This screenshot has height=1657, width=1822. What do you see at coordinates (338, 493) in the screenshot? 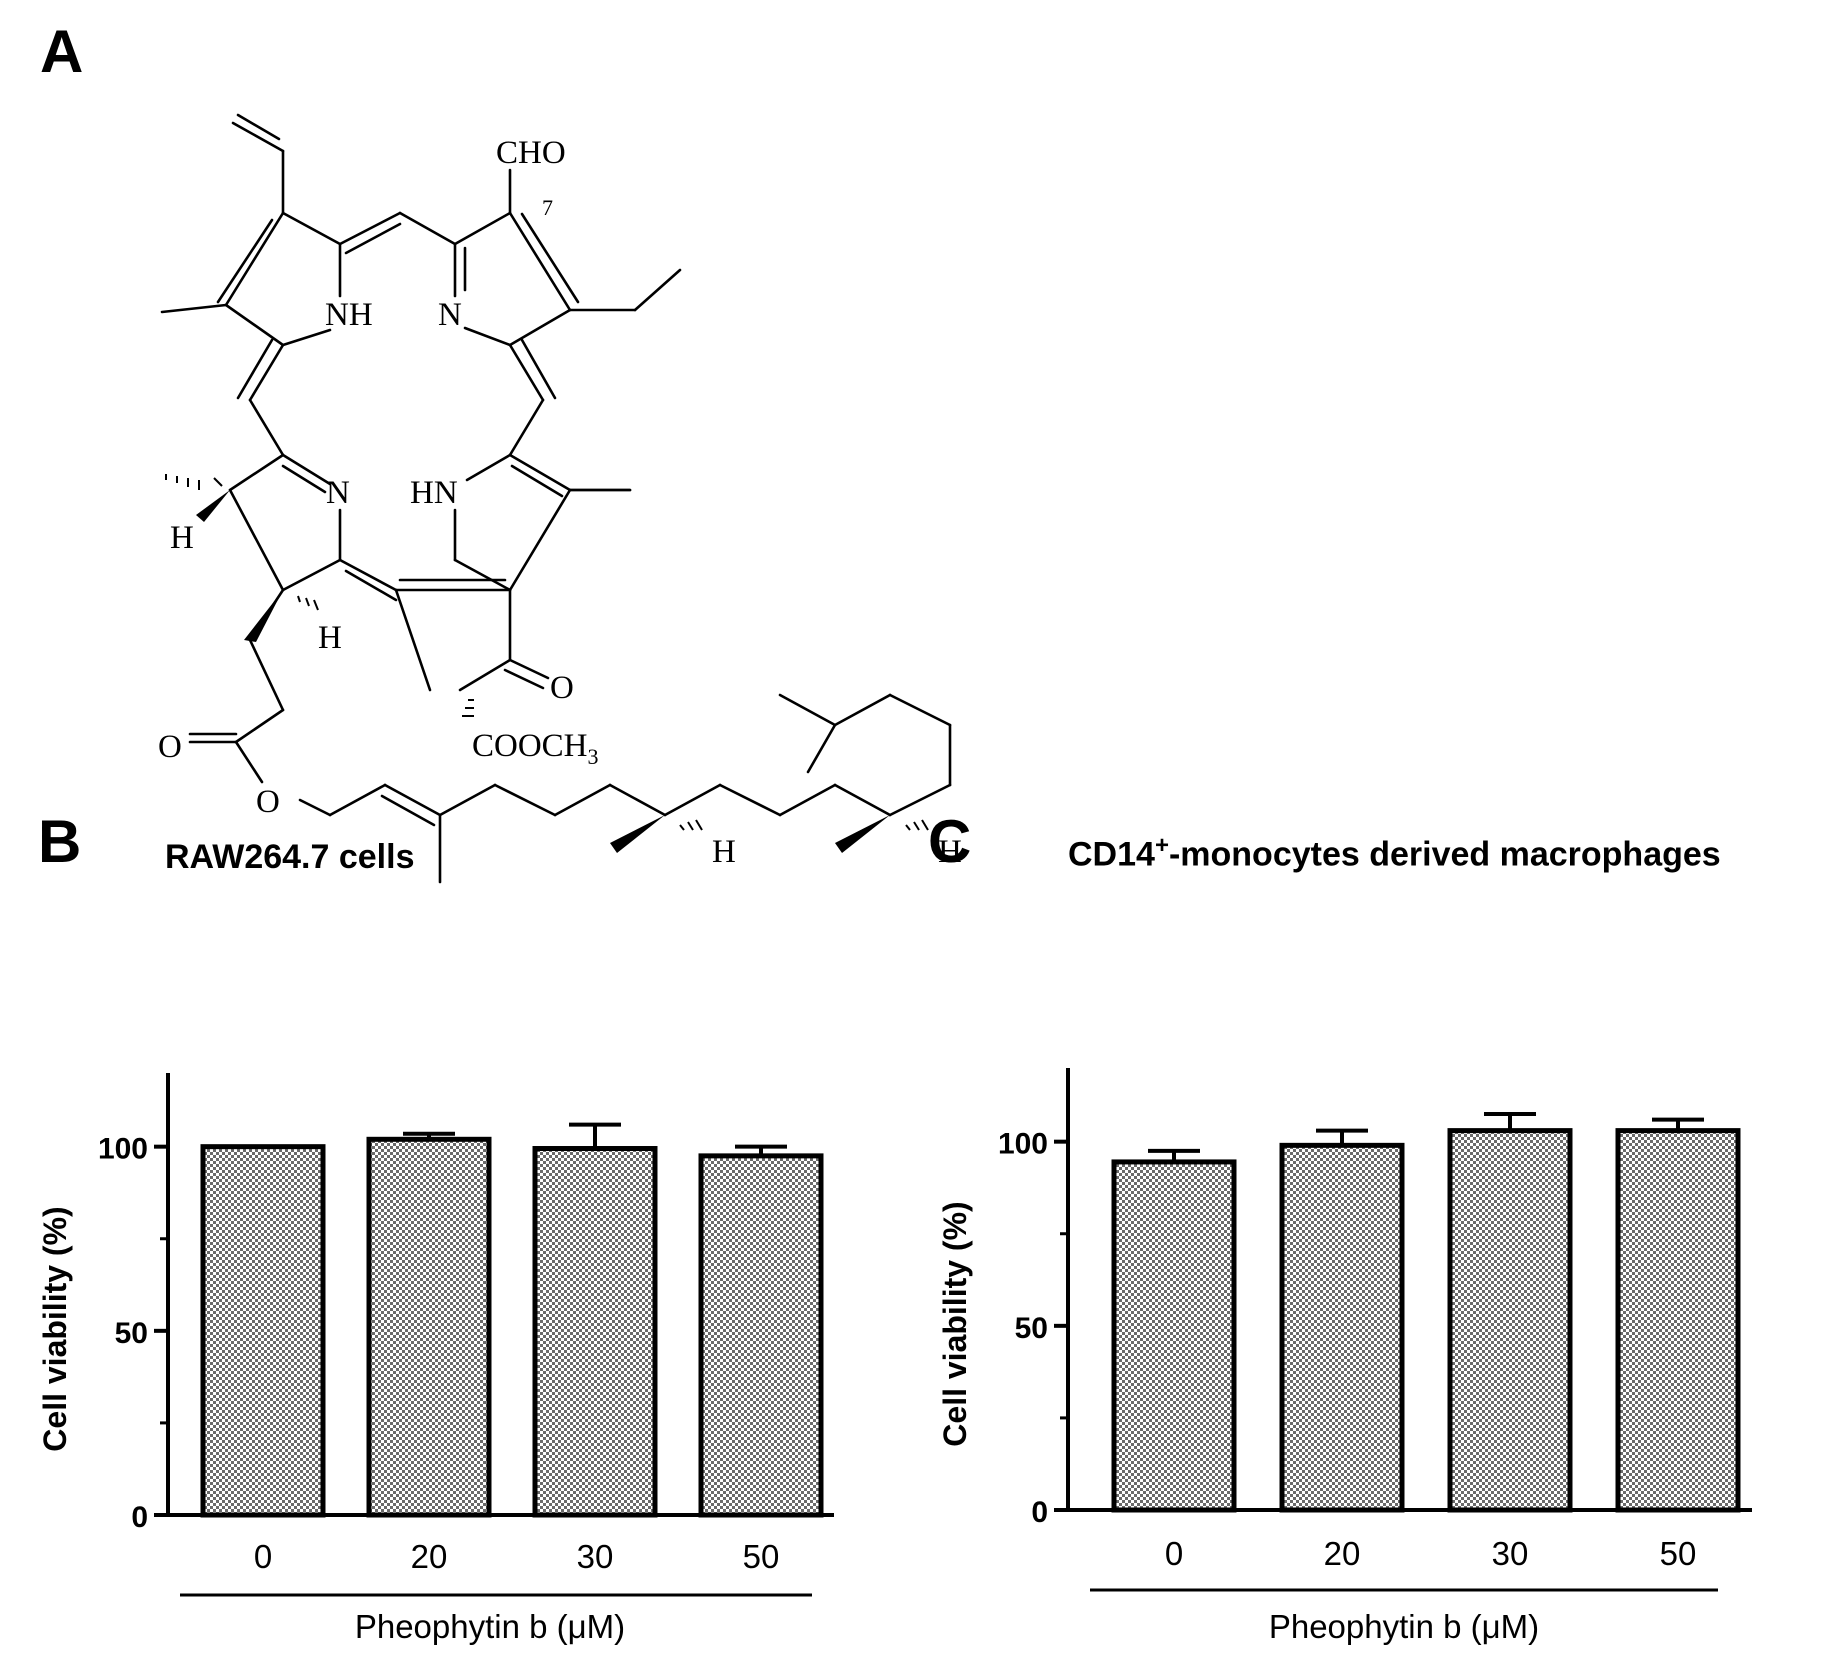
I see `label-n-bottom: N` at bounding box center [338, 493].